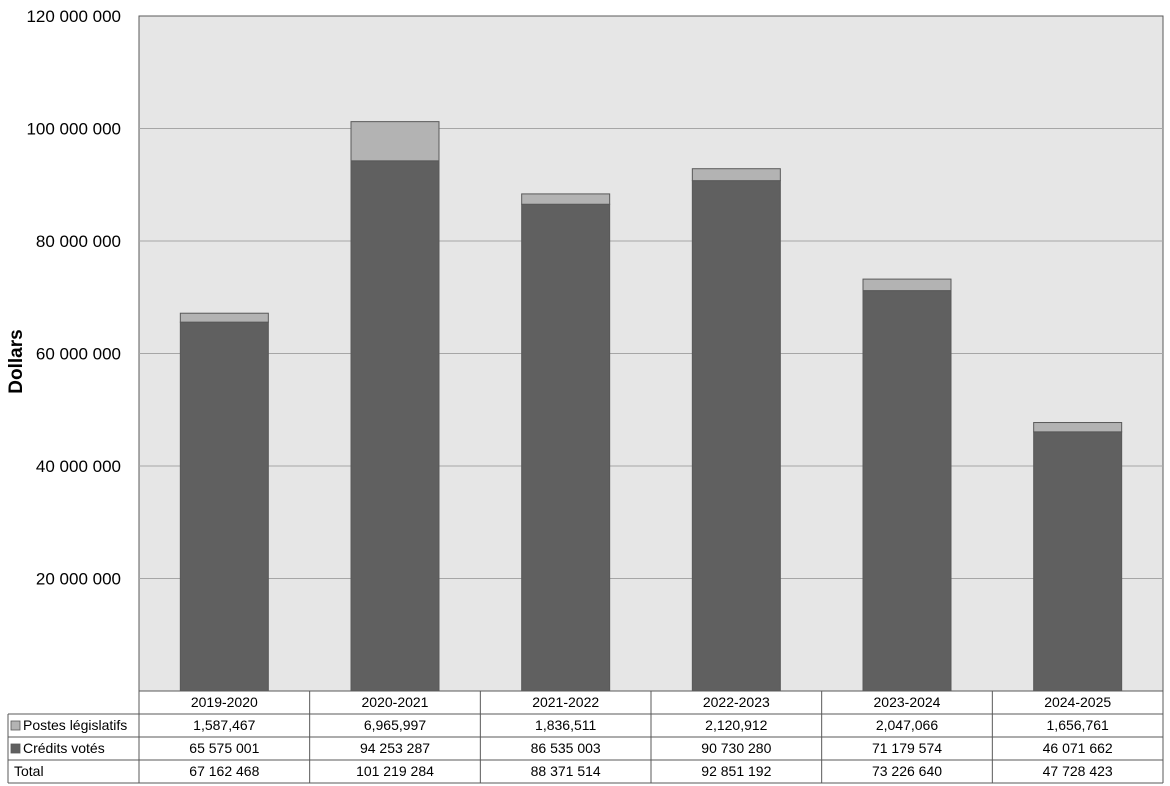 Image resolution: width=1170 pixels, height=786 pixels. I want to click on y-axis-label: Dollars, so click(16, 361).